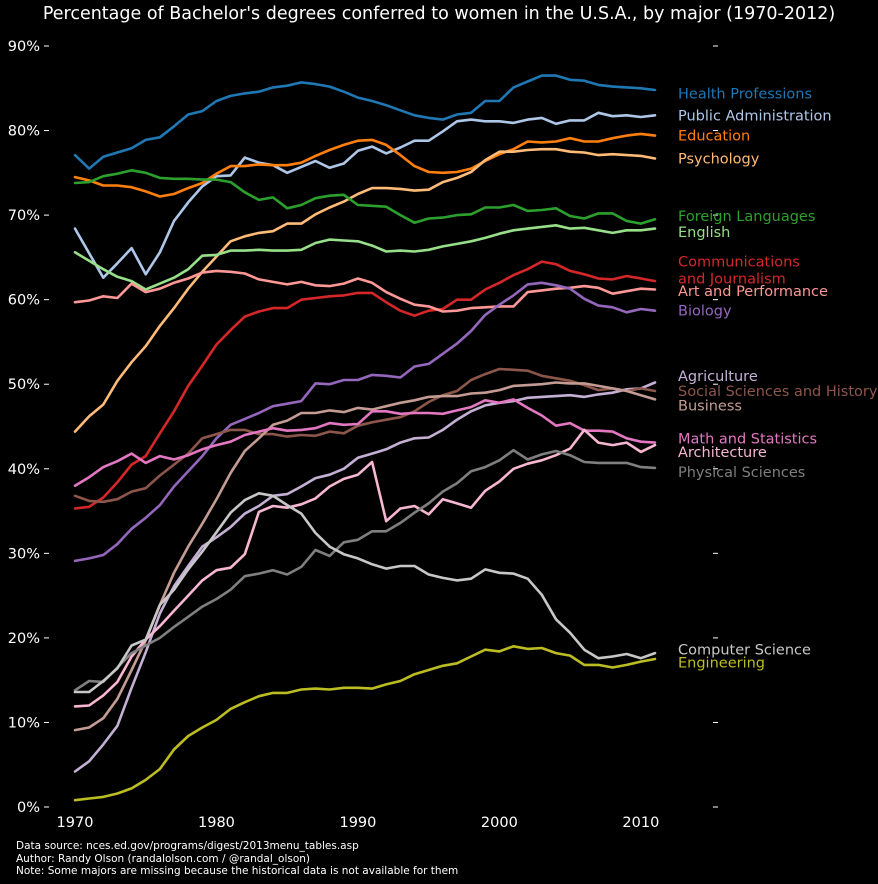 Image resolution: width=878 pixels, height=884 pixels. I want to click on series-label-art-and-performance: Art and Performance, so click(753, 292).